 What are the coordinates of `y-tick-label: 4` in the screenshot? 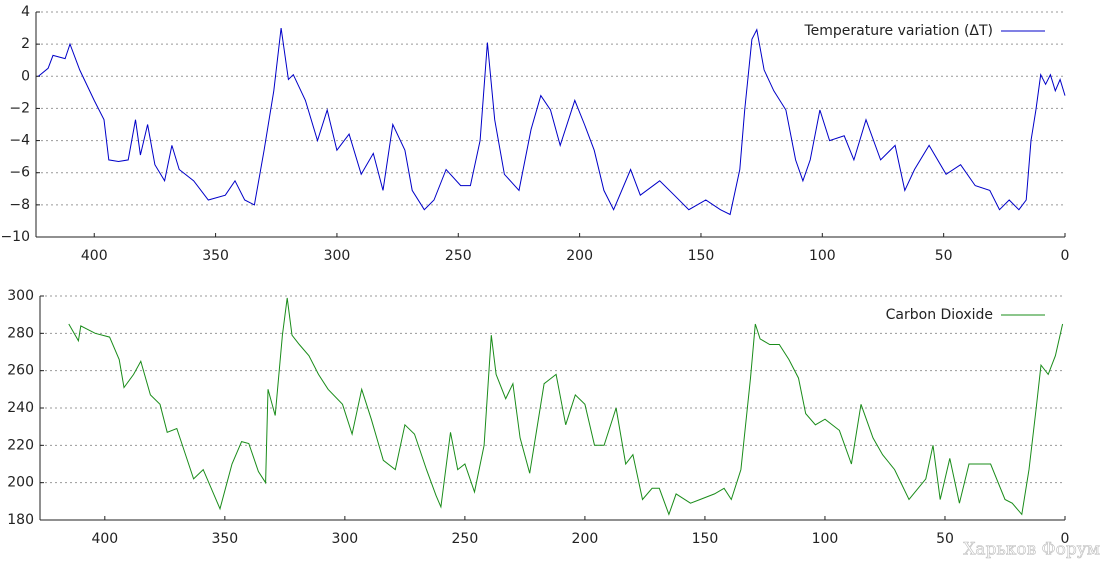 It's located at (25, 12).